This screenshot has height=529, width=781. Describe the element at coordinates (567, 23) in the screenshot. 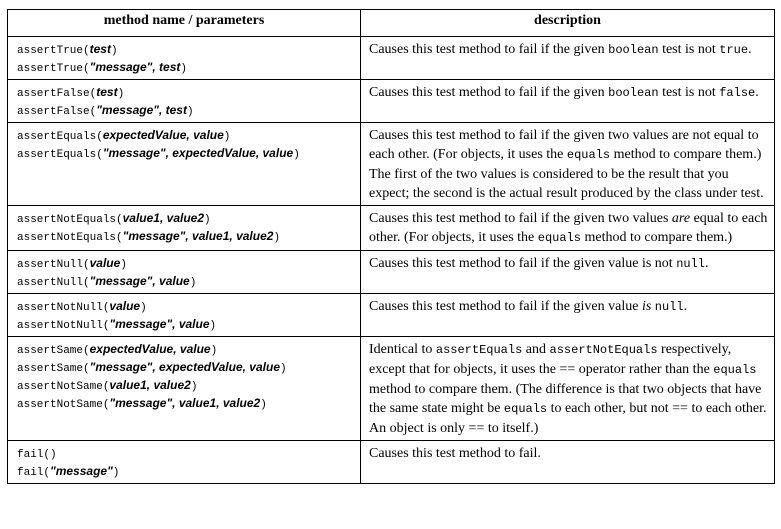

I see `header-description: description` at that location.